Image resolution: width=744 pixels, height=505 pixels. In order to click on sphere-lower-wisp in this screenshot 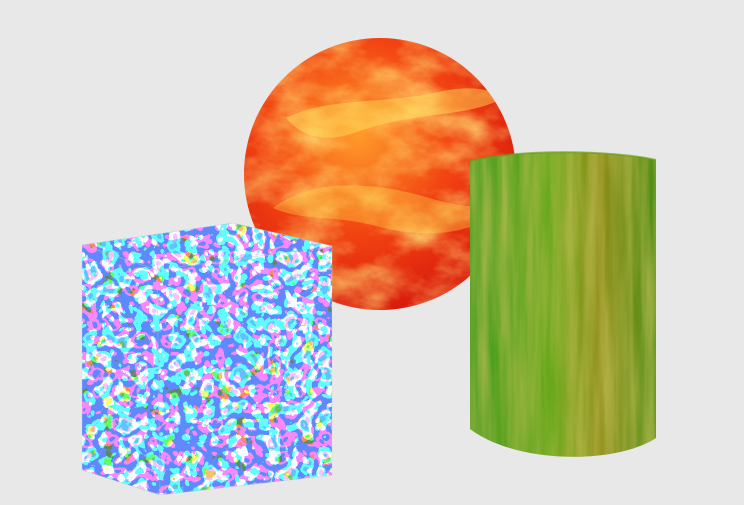, I will do `click(391, 209)`.